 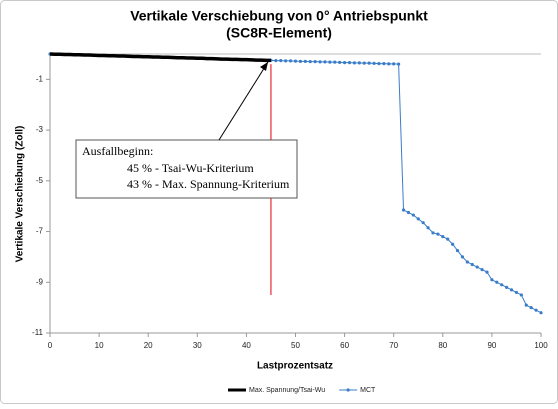 I want to click on x-tick-label: 0, so click(x=50, y=345).